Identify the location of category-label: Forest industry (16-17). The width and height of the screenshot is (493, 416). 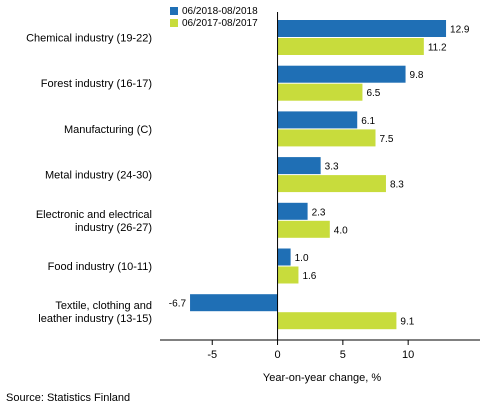
(96, 84).